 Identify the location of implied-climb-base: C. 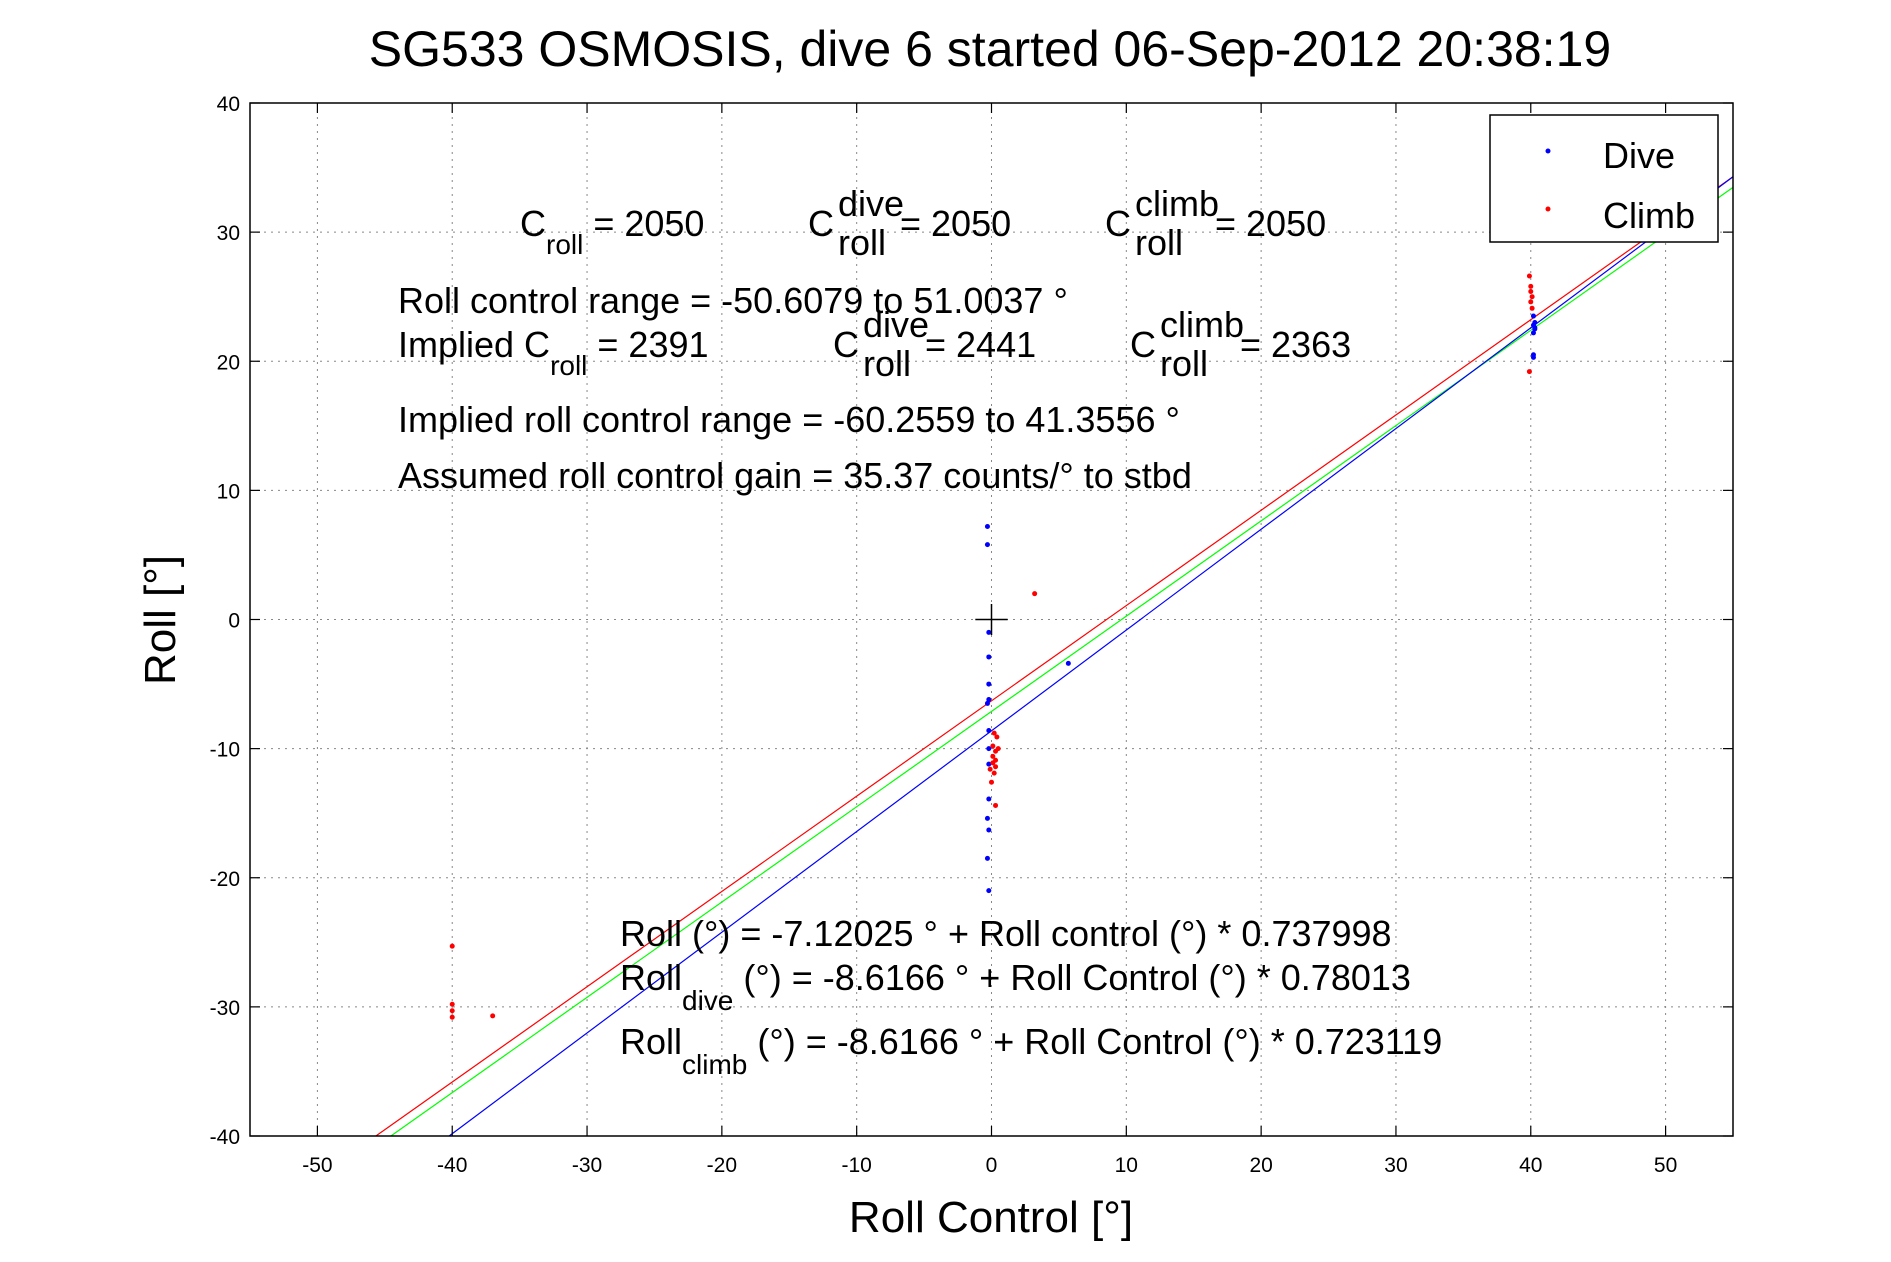
(1143, 344).